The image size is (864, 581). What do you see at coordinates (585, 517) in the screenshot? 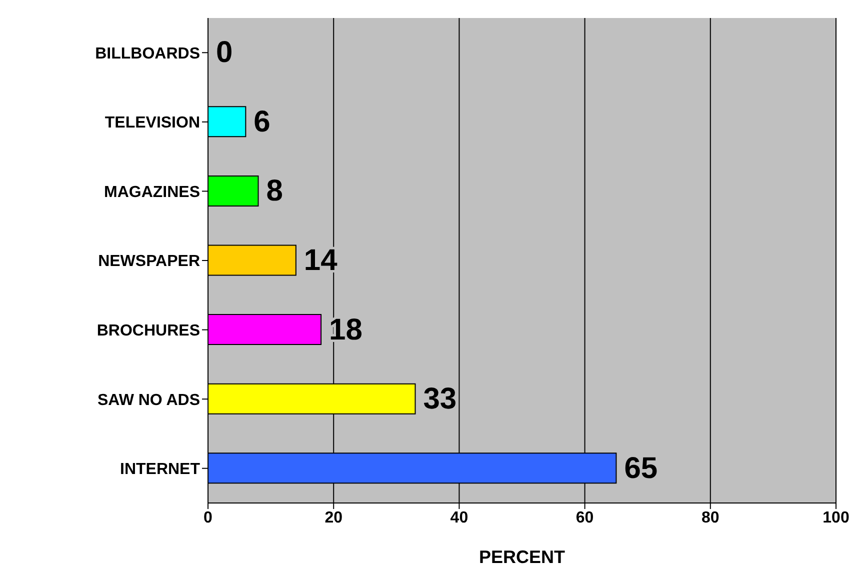
I see `x-tick-label: 60` at bounding box center [585, 517].